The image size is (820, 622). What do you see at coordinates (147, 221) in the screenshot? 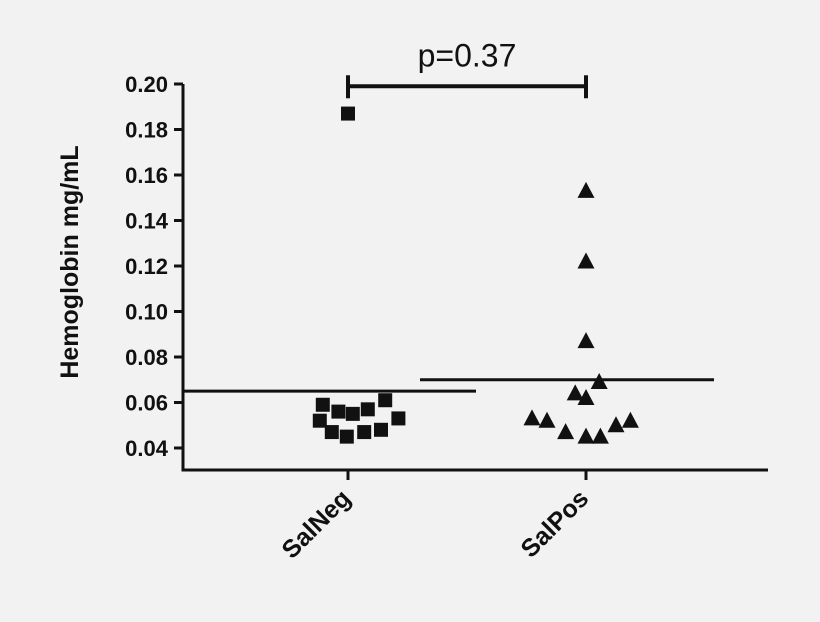
I see `y-tick-label: 0.14` at bounding box center [147, 221].